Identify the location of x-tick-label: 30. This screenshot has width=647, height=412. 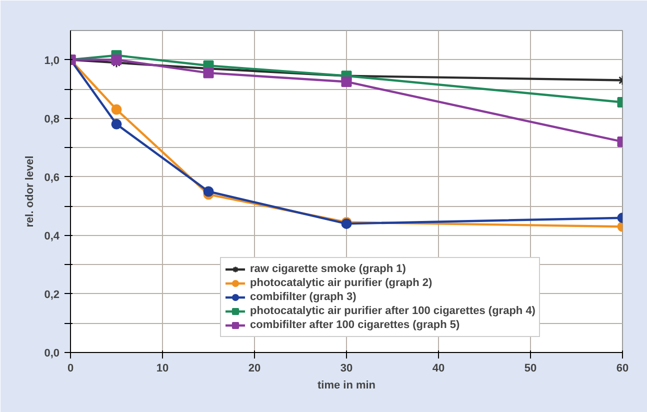
(346, 368).